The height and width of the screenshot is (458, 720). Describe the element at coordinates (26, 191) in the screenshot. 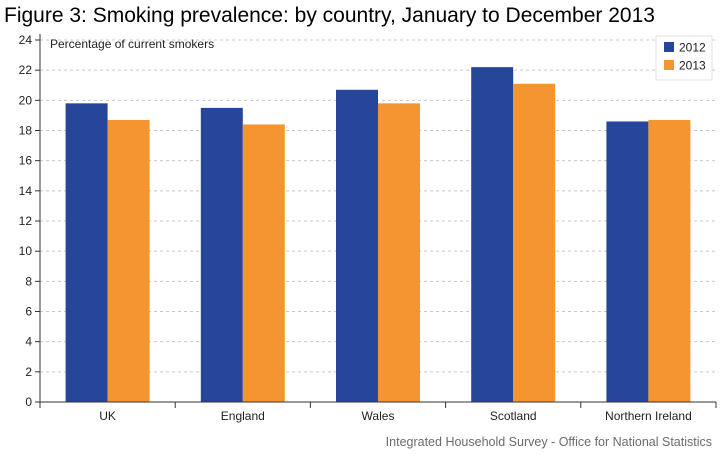

I see `y-tick-label: 14` at that location.